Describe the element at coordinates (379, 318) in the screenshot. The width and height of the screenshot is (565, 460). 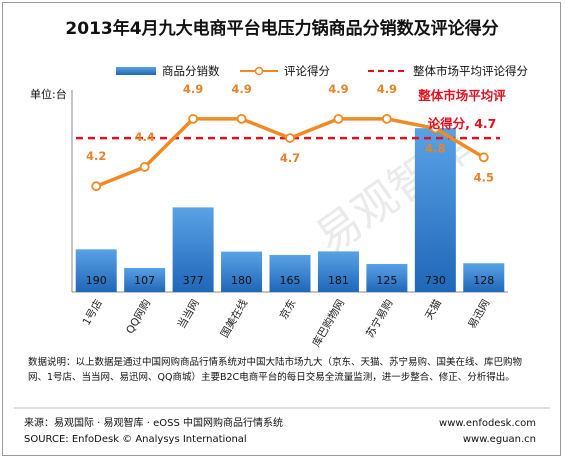
I see `x-tick-label: 苏宁易购` at that location.